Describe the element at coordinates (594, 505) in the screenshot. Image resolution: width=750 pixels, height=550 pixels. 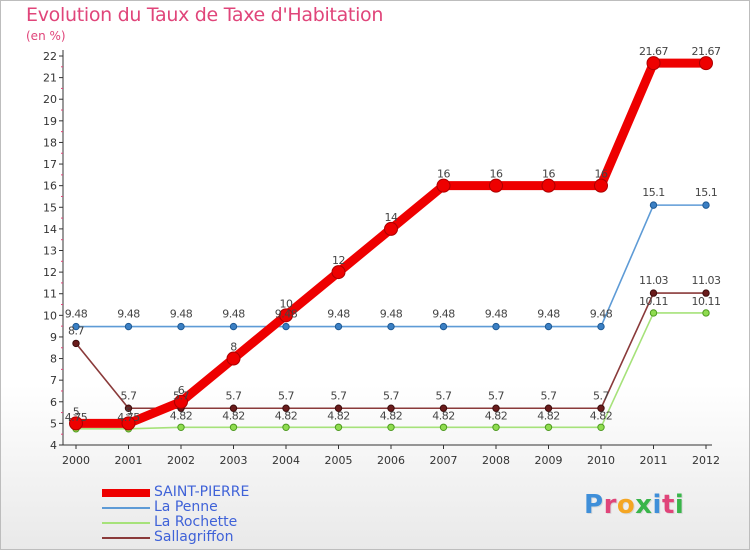
I see `logo-letter: P` at that location.